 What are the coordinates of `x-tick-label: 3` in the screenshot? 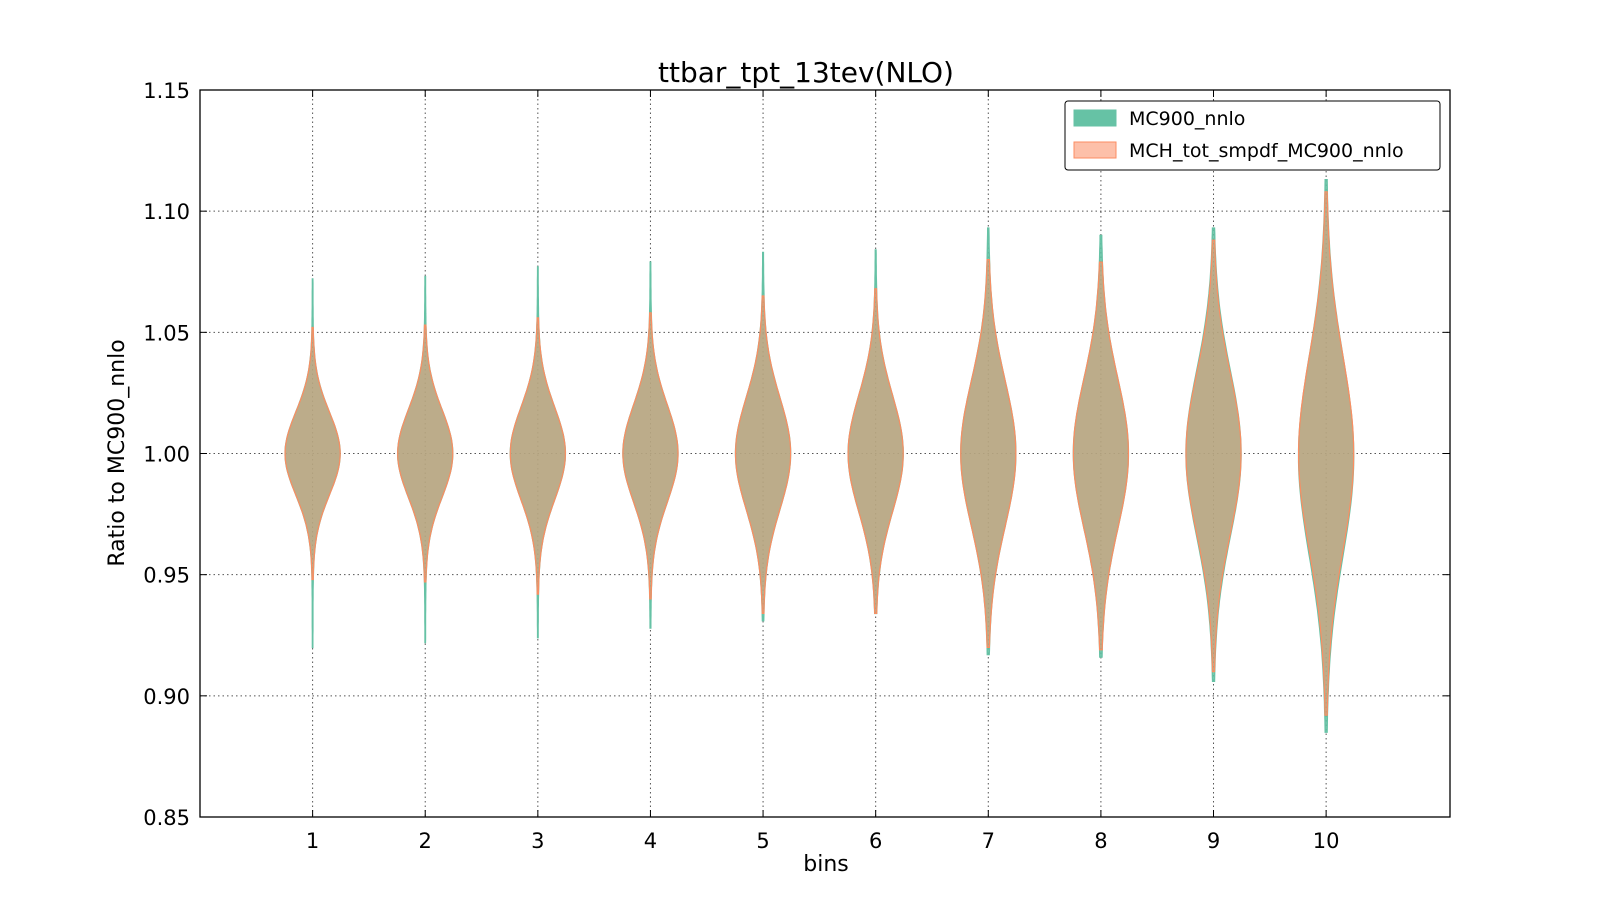 It's located at (537, 841).